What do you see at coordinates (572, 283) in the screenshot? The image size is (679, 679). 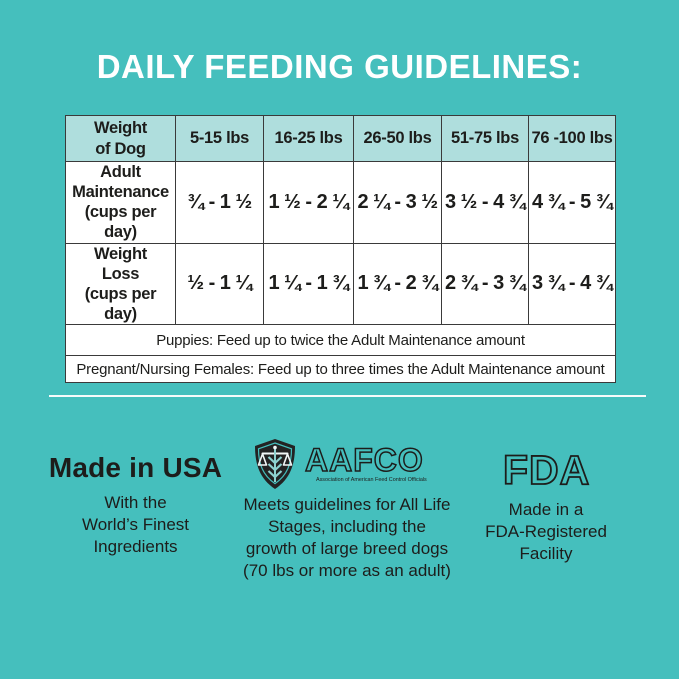 I see `table-cell: 3 ¾ - 4 ¾` at bounding box center [572, 283].